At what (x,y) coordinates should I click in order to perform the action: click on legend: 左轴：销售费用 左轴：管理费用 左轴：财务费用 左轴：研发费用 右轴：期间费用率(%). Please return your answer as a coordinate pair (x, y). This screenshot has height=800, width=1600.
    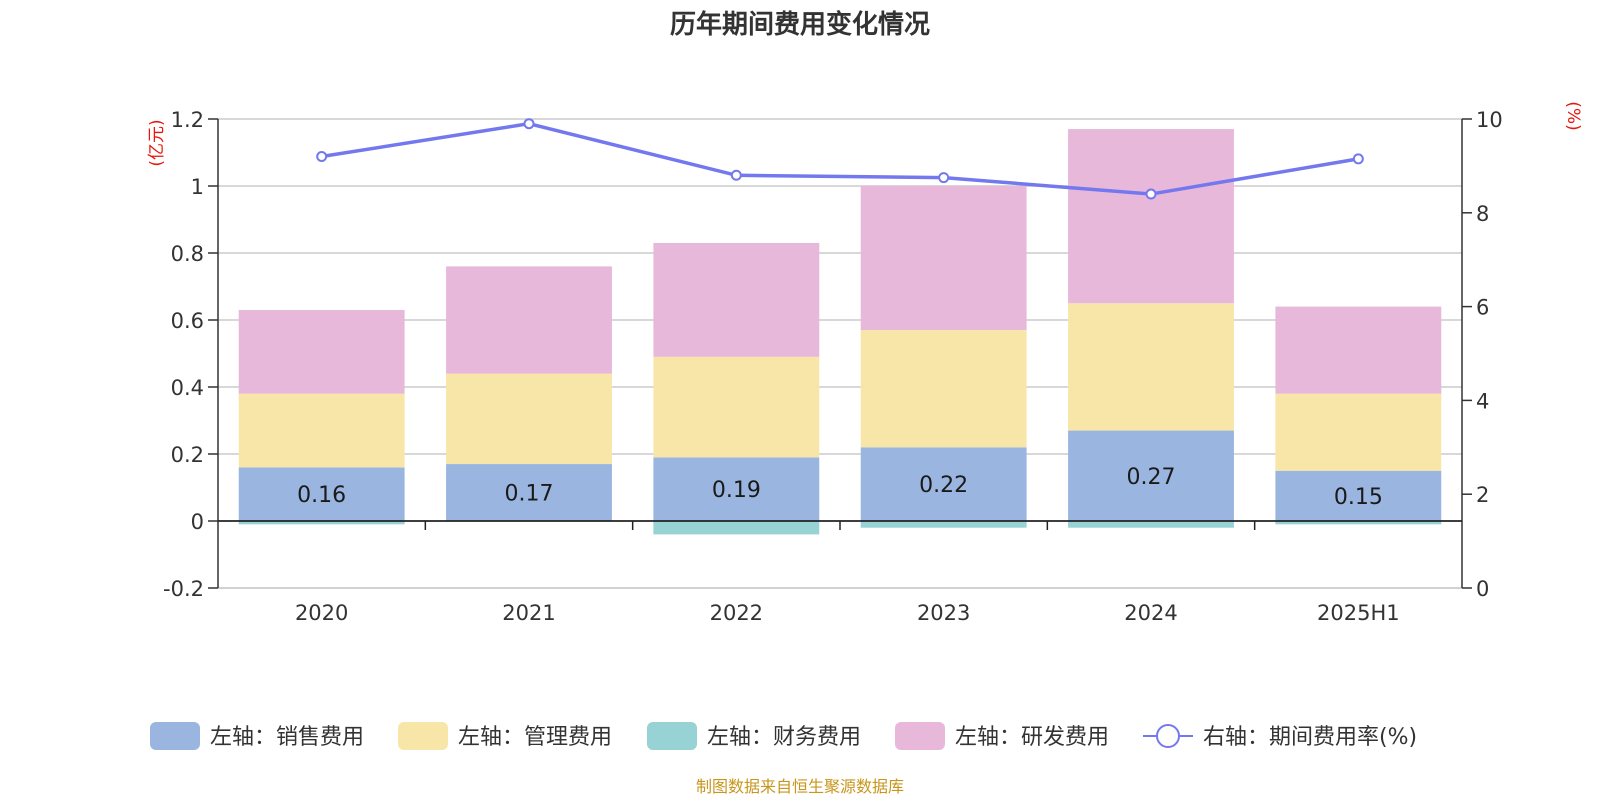
    Looking at the image, I should click on (783, 736).